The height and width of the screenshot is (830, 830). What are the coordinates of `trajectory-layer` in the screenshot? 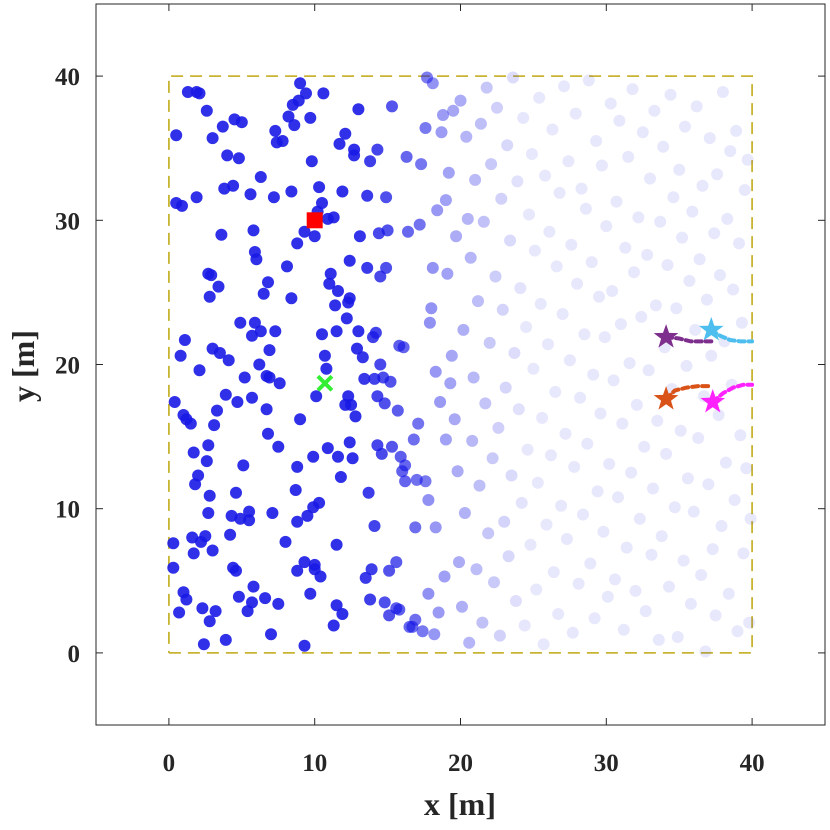 It's located at (709, 365).